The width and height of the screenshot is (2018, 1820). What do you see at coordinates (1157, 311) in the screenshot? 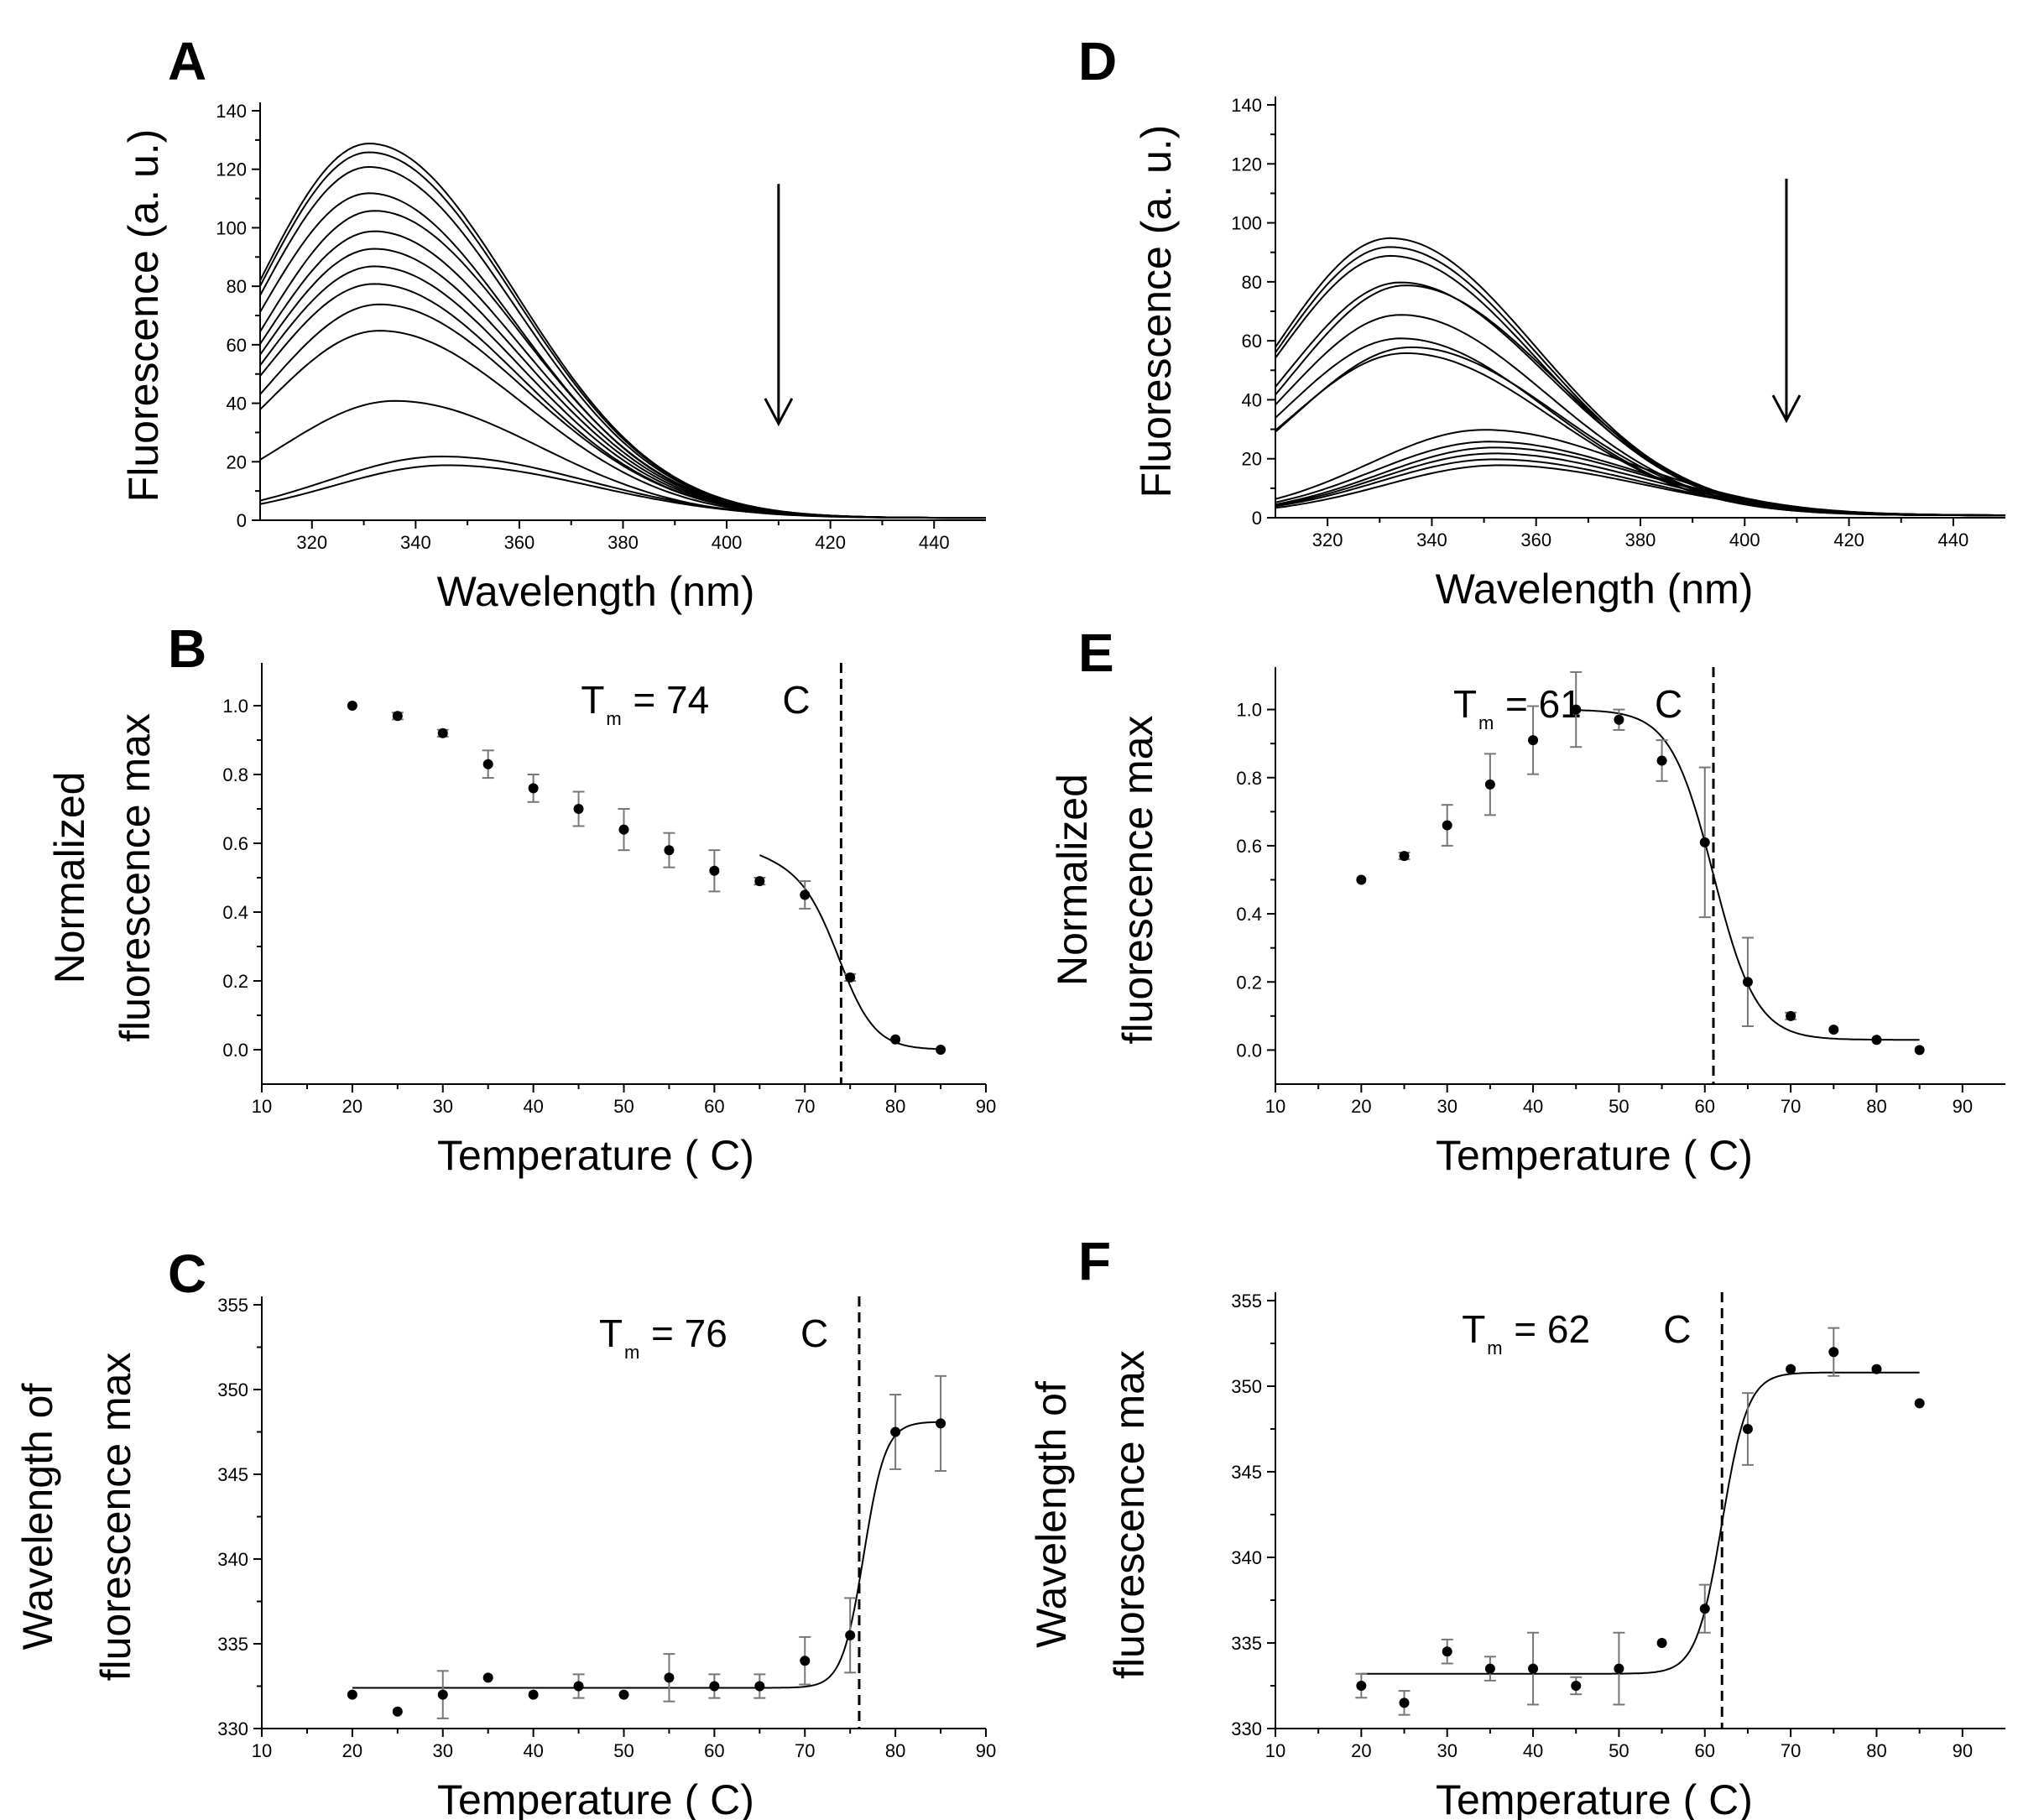
I see `y-axis-title: Fluorescence (a. u.)` at bounding box center [1157, 311].